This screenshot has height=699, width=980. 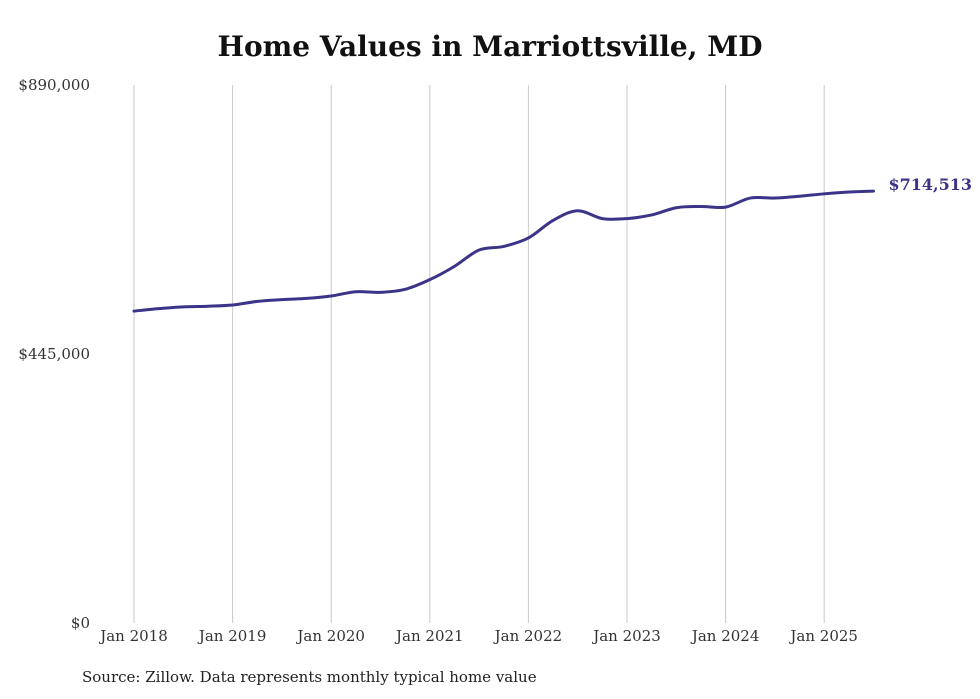 I want to click on chart-title: Home Values in Marriottsville, MD, so click(x=490, y=46).